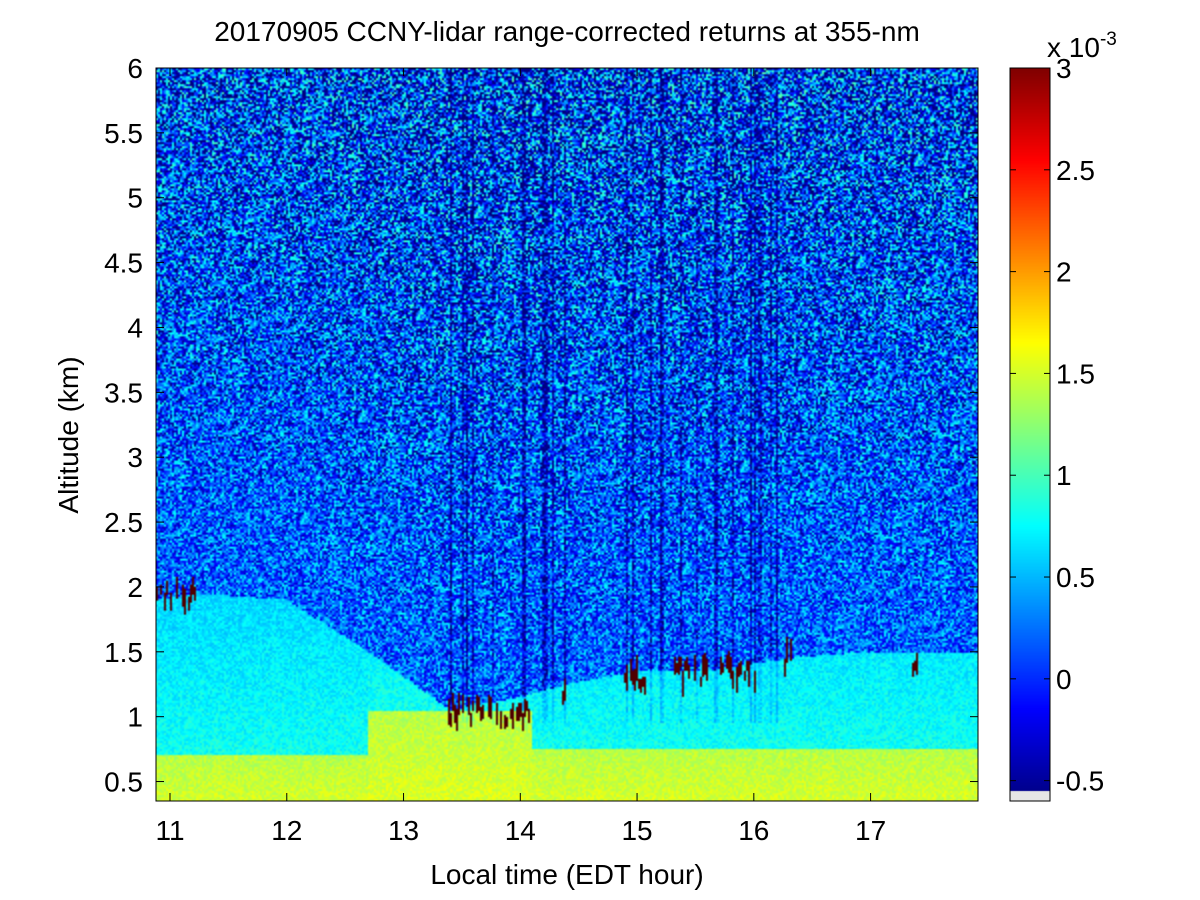  Describe the element at coordinates (636, 830) in the screenshot. I see `x-tick-label: 15` at that location.